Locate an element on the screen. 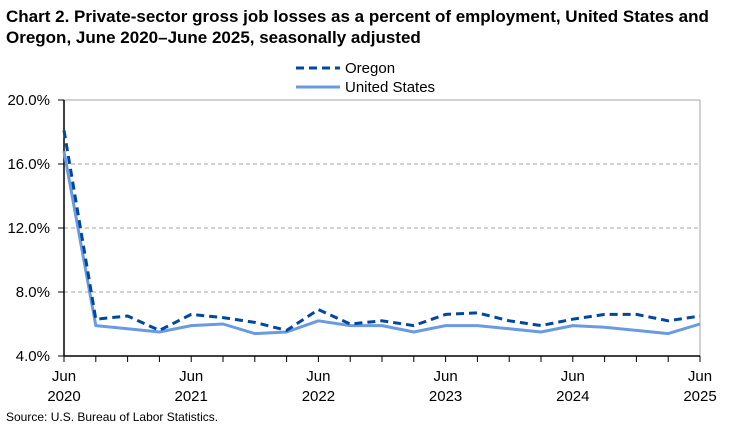 This screenshot has height=433, width=731. y-tick-label: 16.0% is located at coordinates (28, 164).